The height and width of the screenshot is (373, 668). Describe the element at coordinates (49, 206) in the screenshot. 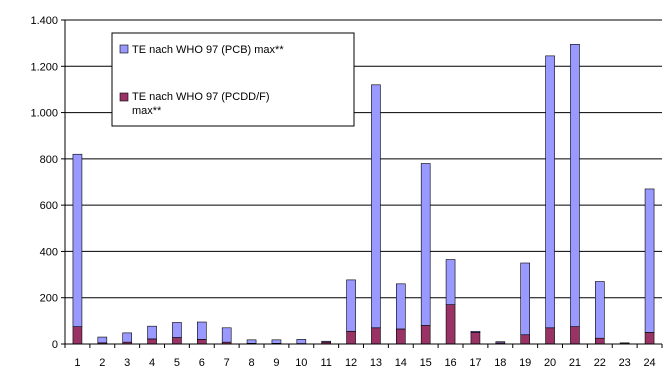

I see `y-tick-label: 600` at that location.